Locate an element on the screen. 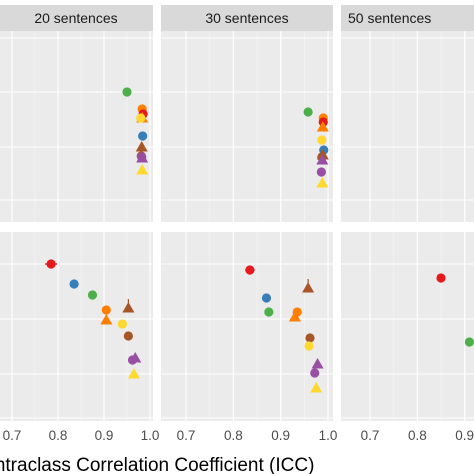  strip-30-sentences is located at coordinates (247, 18).